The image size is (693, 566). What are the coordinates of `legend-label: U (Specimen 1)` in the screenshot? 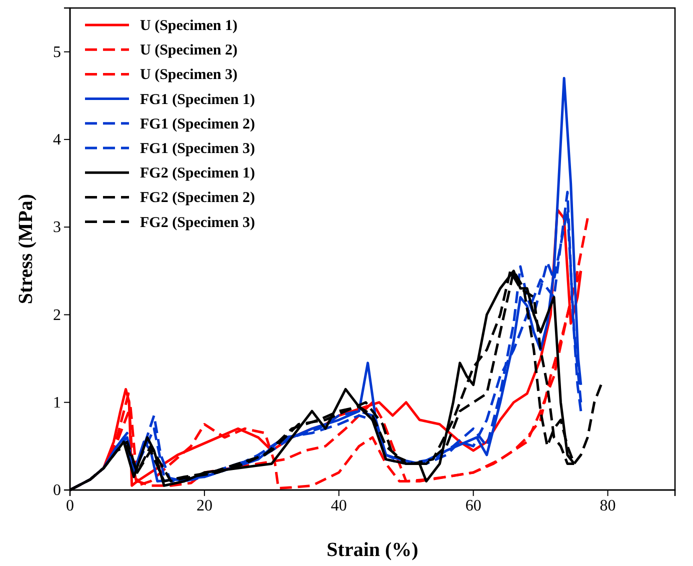 It's located at (189, 26).